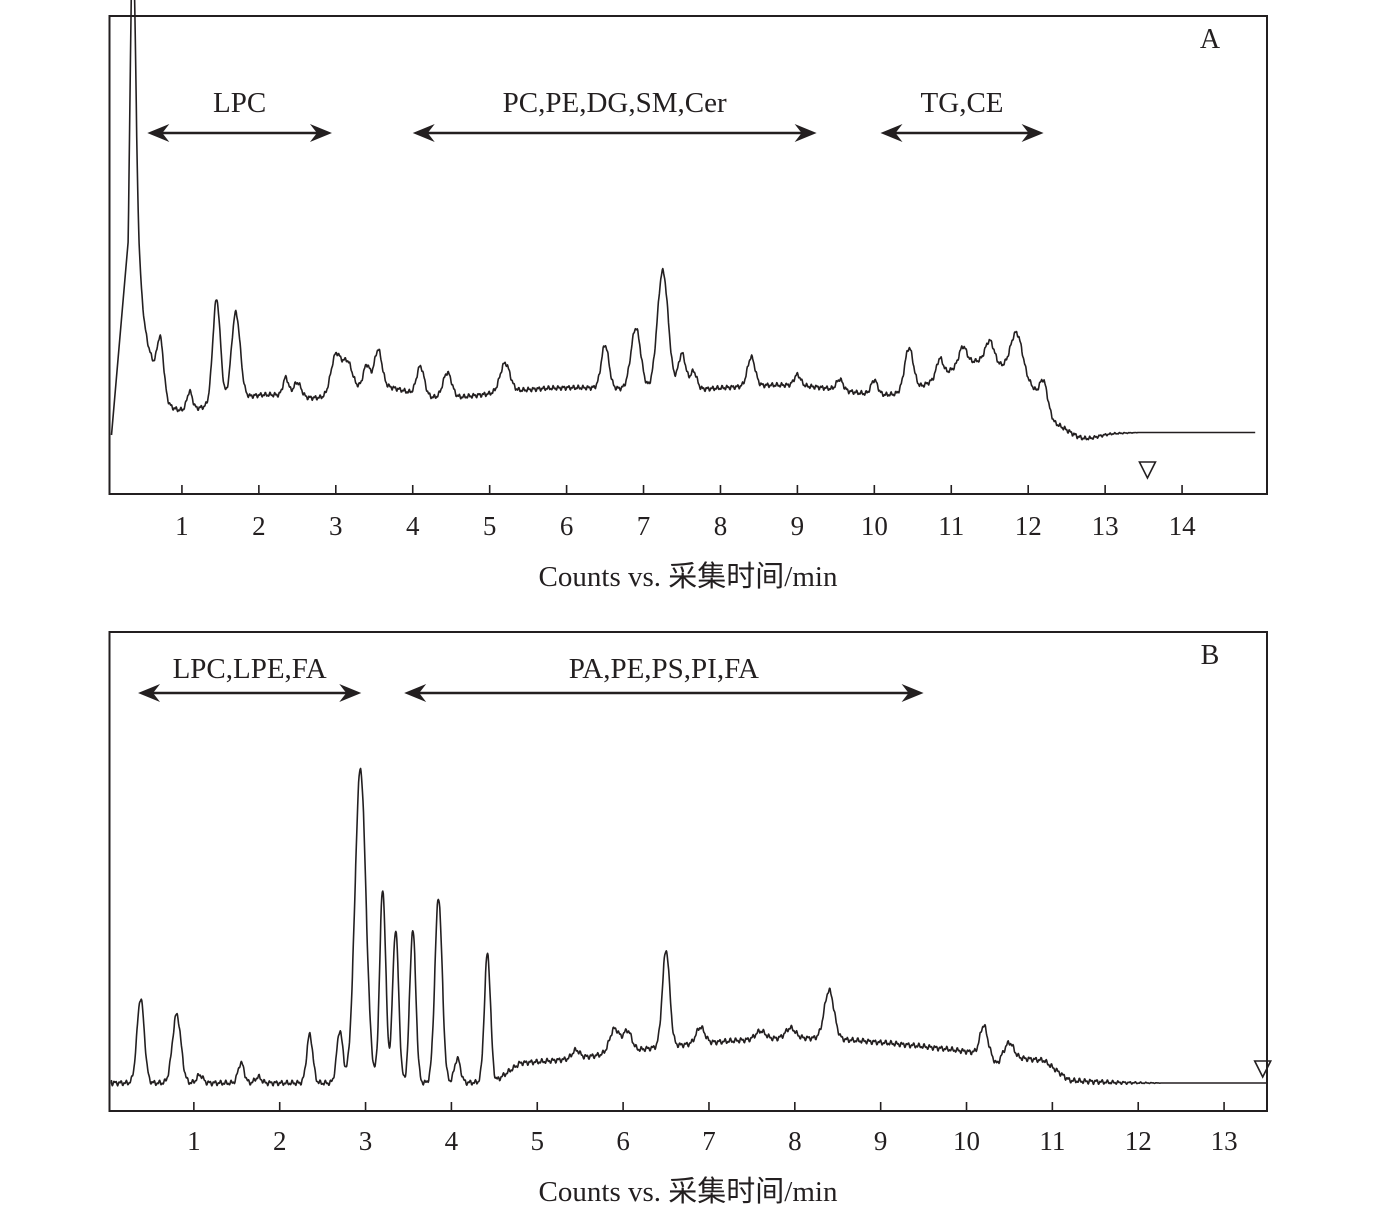 The image size is (1378, 1227). Describe the element at coordinates (1183, 526) in the screenshot. I see `panel-a-x-tick-label: 14` at that location.